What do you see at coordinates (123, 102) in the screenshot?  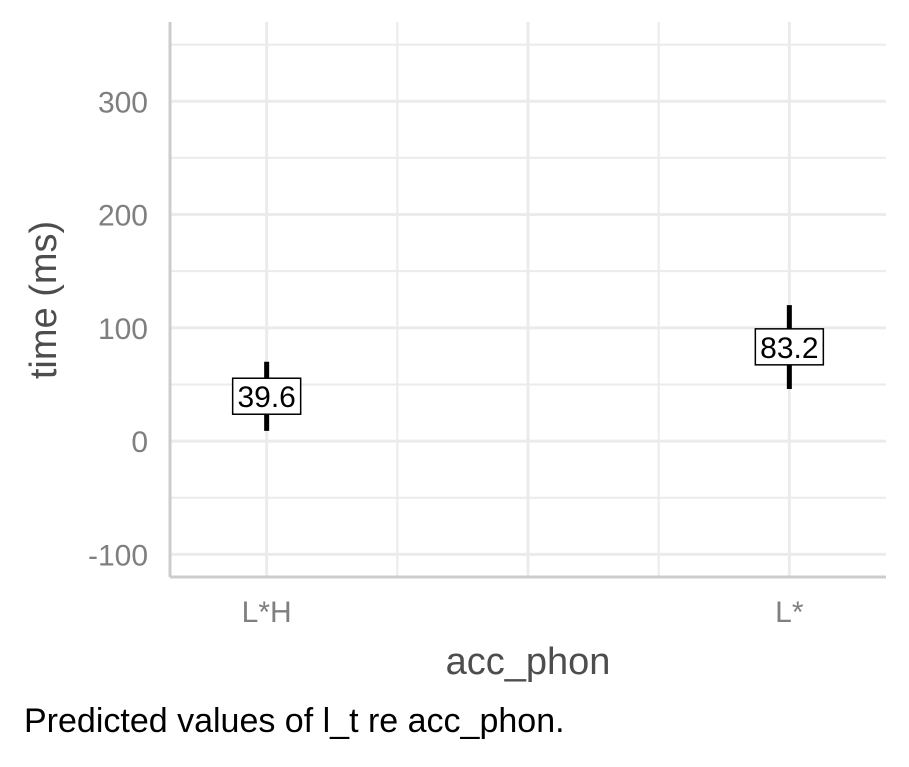 I see `y-tick-label: 300` at bounding box center [123, 102].